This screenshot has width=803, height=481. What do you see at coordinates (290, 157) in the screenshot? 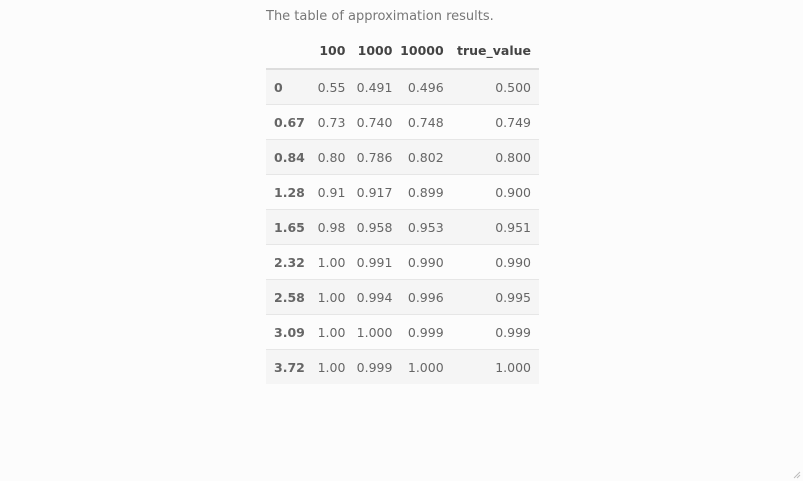
I see `row-index: 0.84` at bounding box center [290, 157].